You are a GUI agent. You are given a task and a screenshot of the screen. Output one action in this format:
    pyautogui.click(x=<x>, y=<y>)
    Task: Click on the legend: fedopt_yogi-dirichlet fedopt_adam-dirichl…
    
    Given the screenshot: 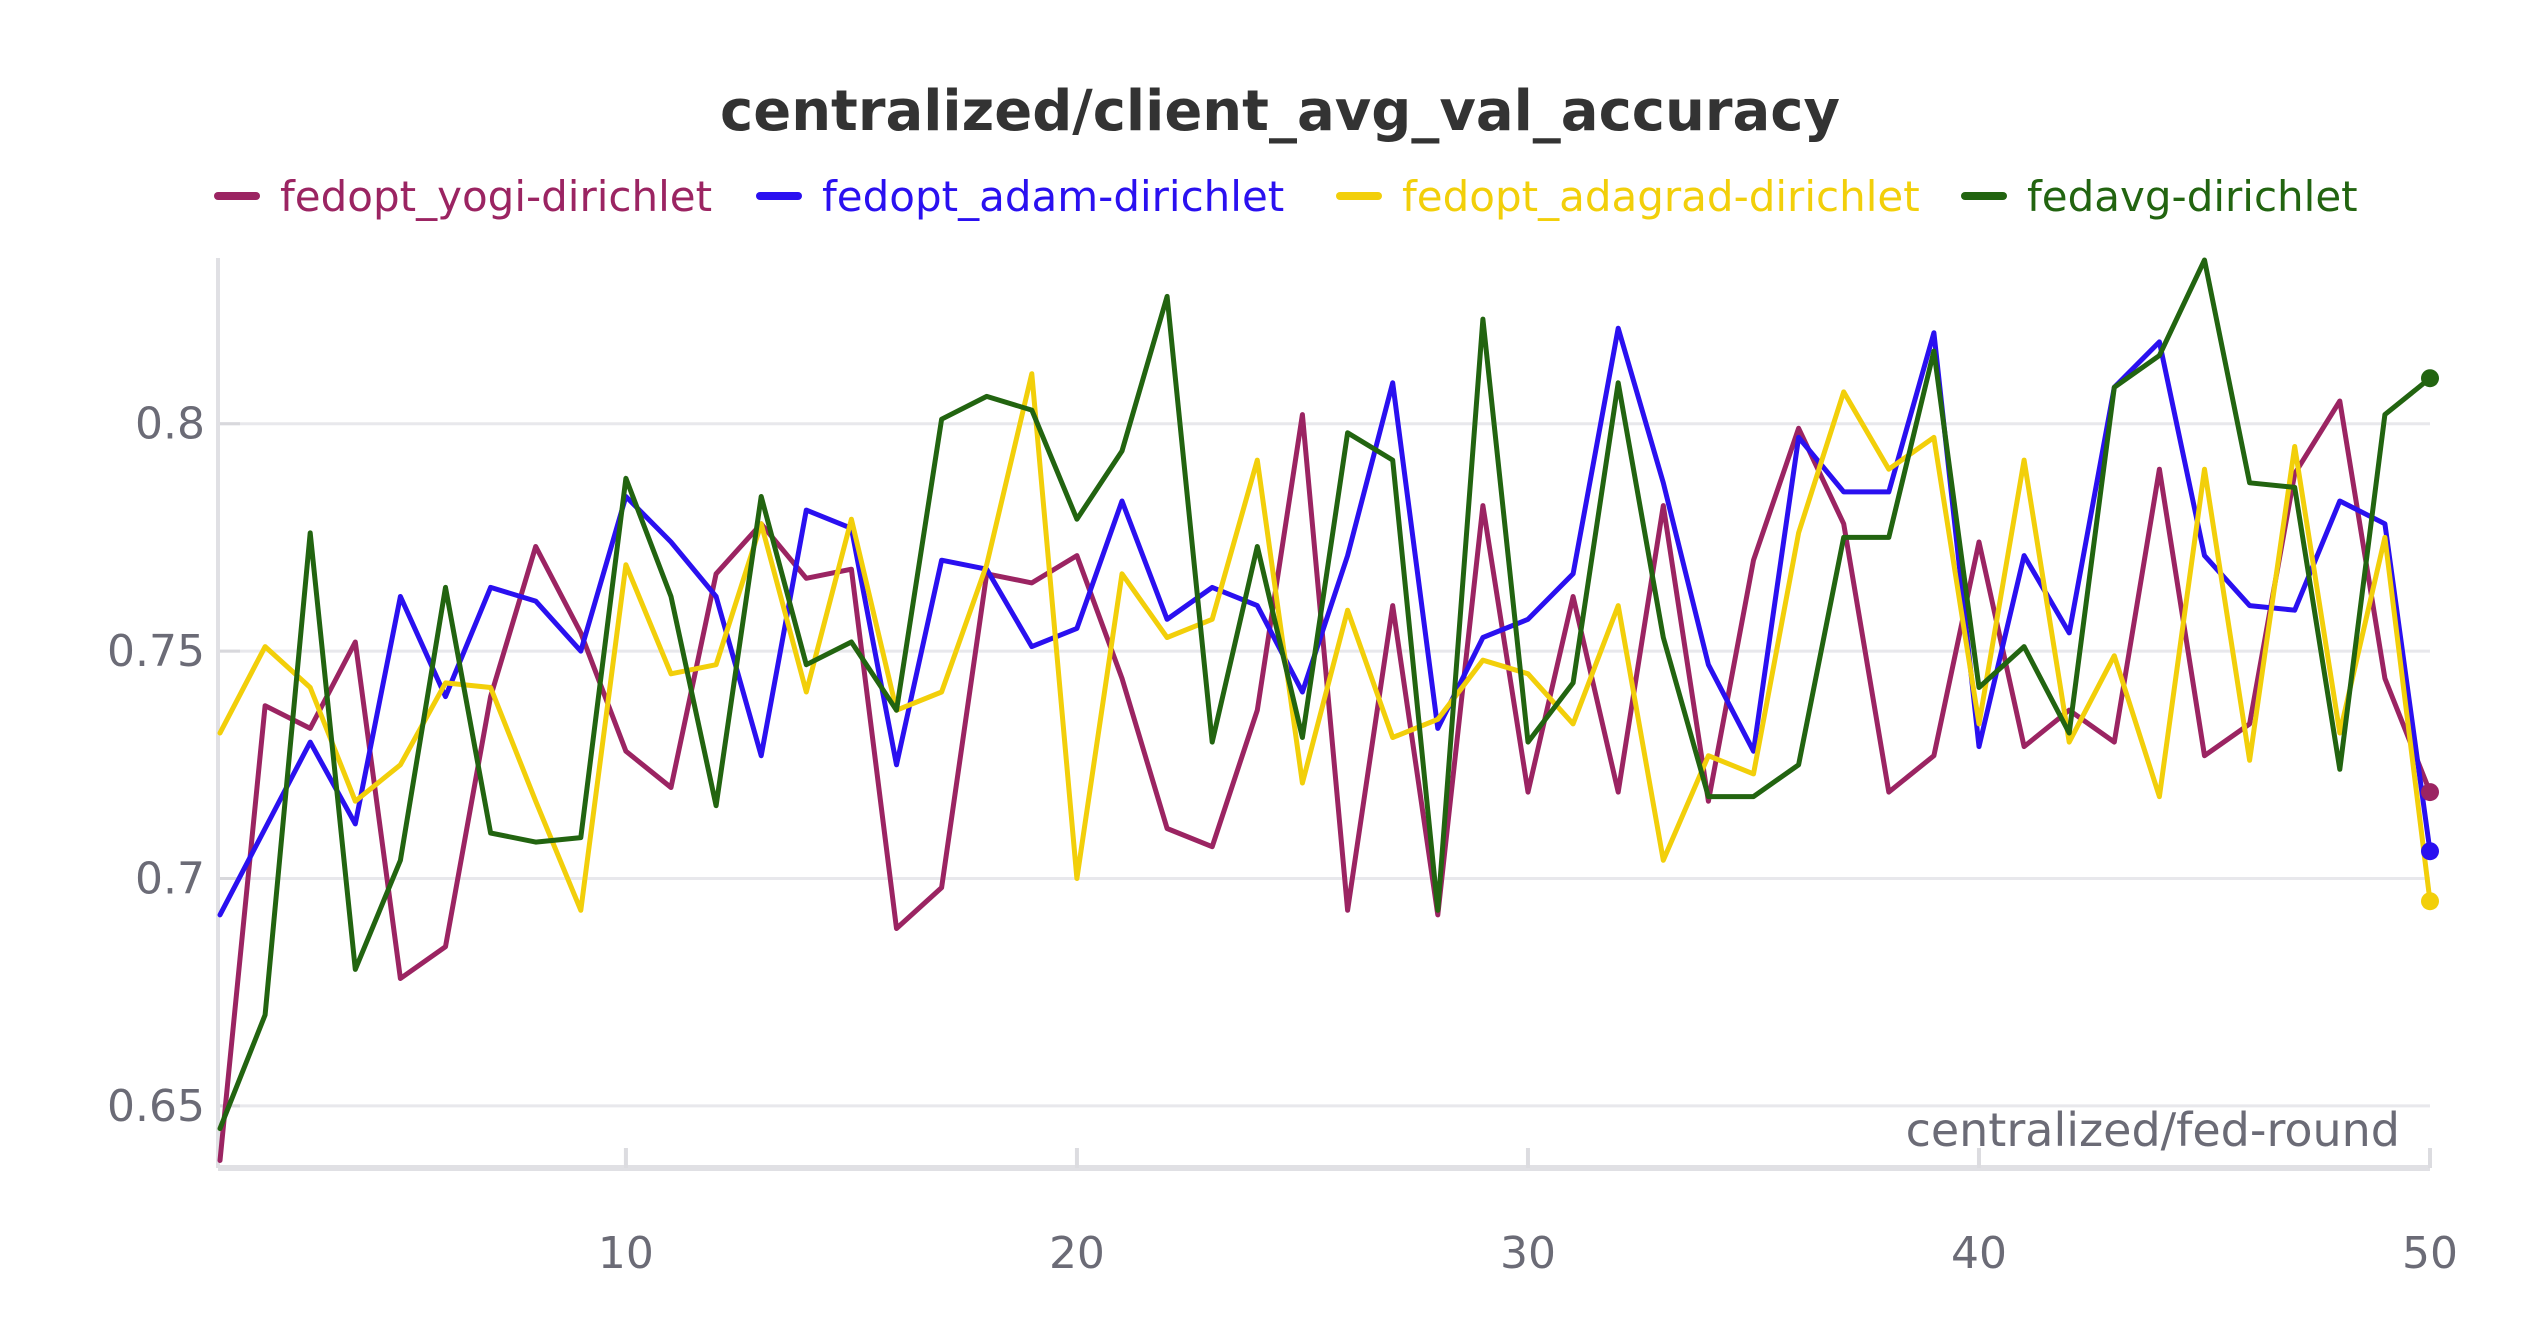 What is the action you would take?
    pyautogui.click(x=1286, y=196)
    